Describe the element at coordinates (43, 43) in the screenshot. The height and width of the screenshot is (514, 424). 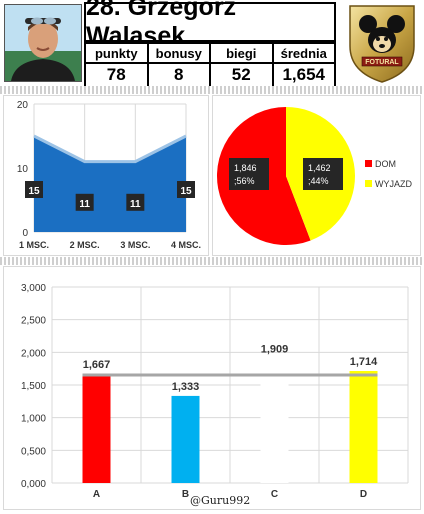
I see `rider-photo` at that location.